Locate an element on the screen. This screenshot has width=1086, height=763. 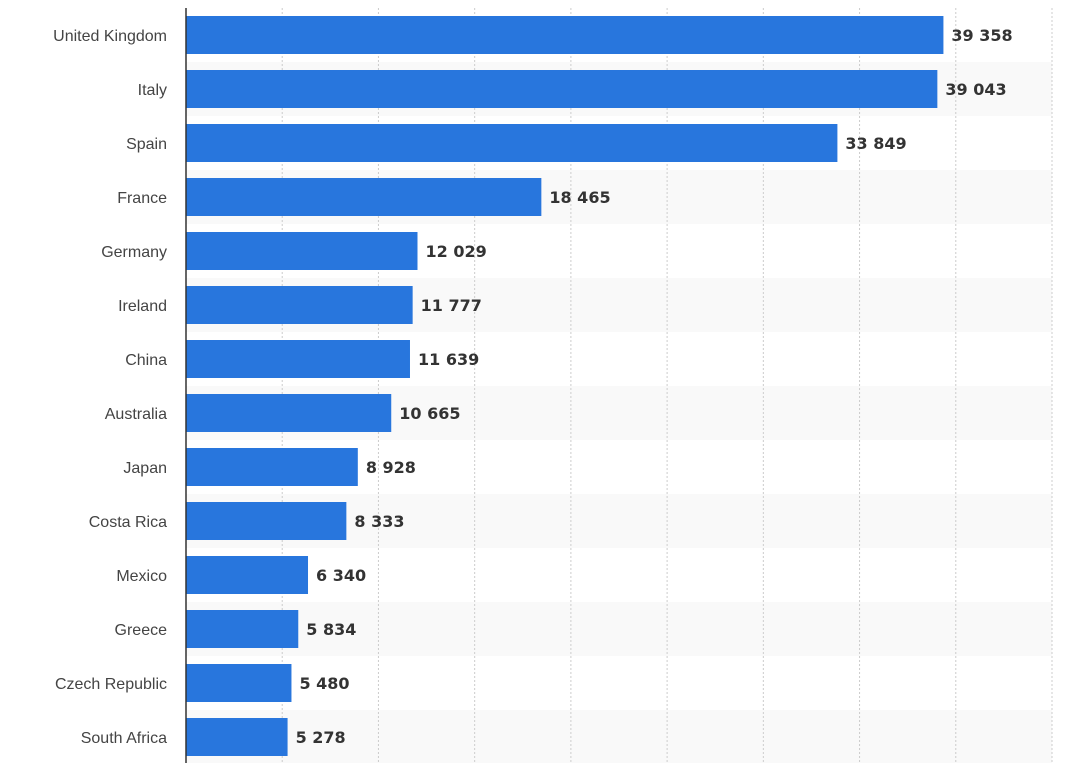
value-label: 12 029 is located at coordinates (455, 251).